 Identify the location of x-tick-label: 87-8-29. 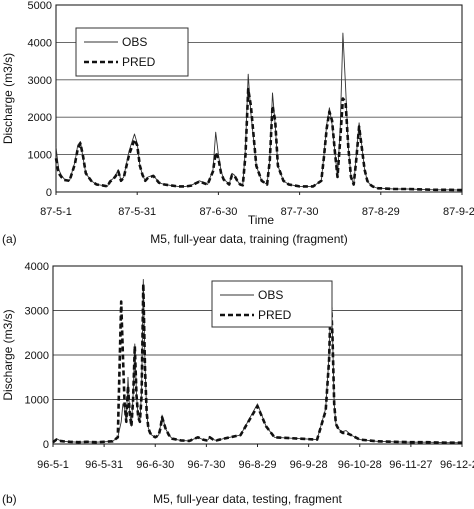
(381, 212).